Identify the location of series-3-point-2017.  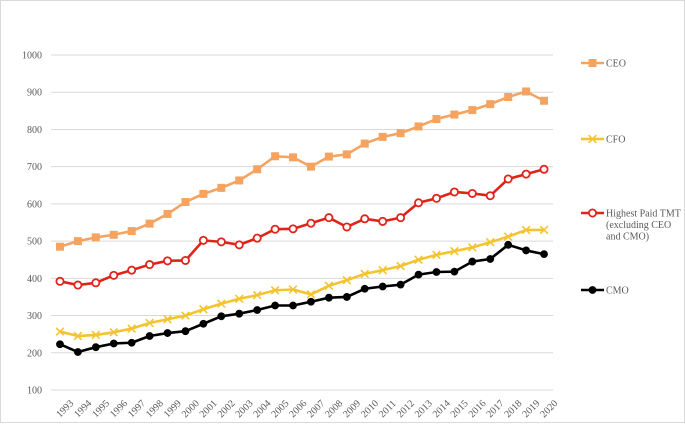
(490, 259).